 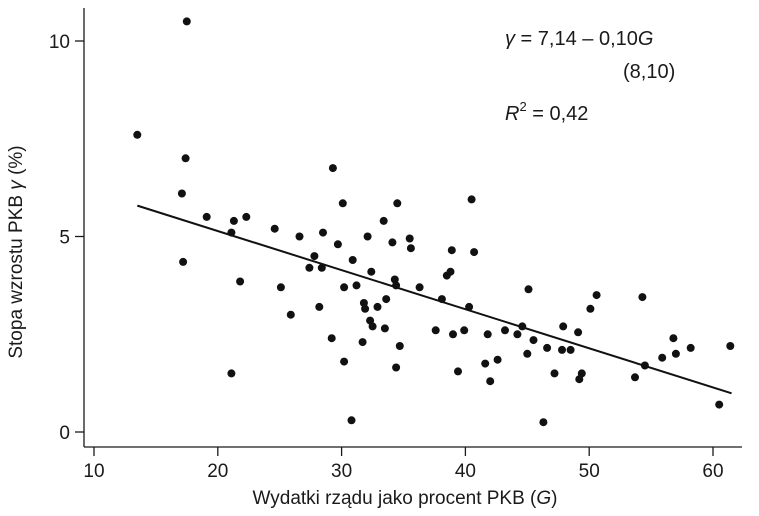 I want to click on y-axis-title: Stopa wzrostu PKB γ (%), so click(x=16, y=251).